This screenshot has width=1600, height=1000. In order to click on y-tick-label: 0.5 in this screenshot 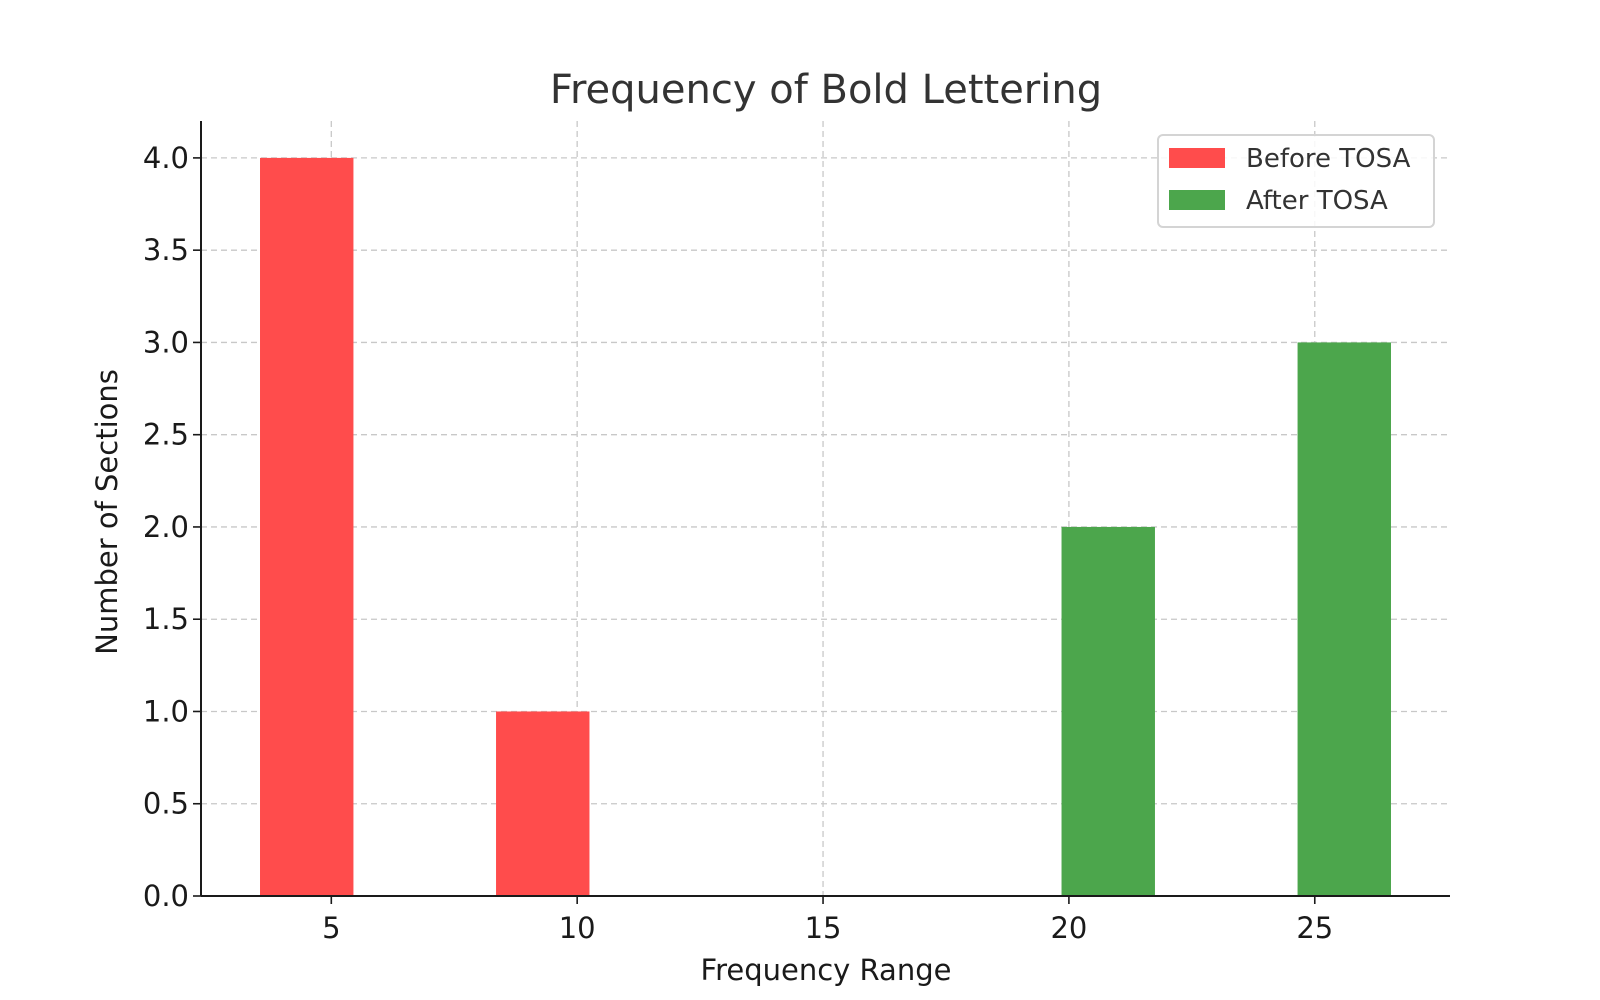, I will do `click(166, 804)`.